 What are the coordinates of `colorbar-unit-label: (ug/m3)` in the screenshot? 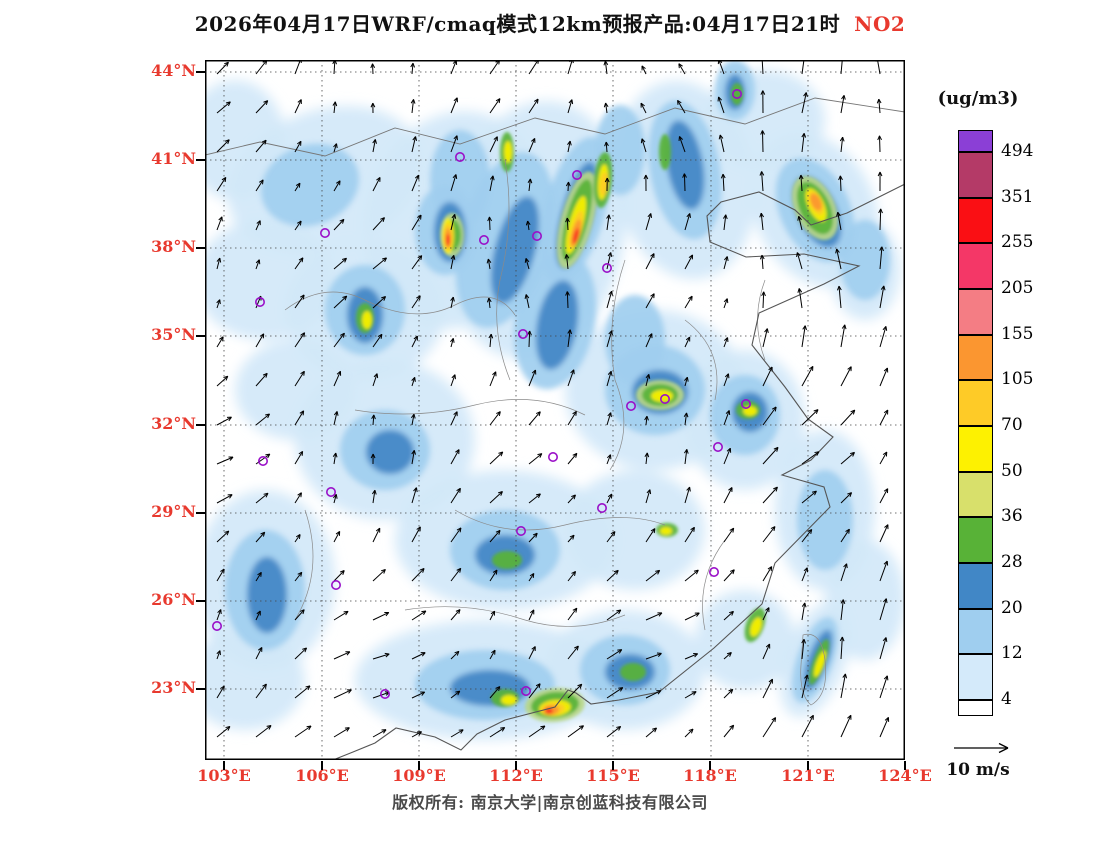 It's located at (978, 98).